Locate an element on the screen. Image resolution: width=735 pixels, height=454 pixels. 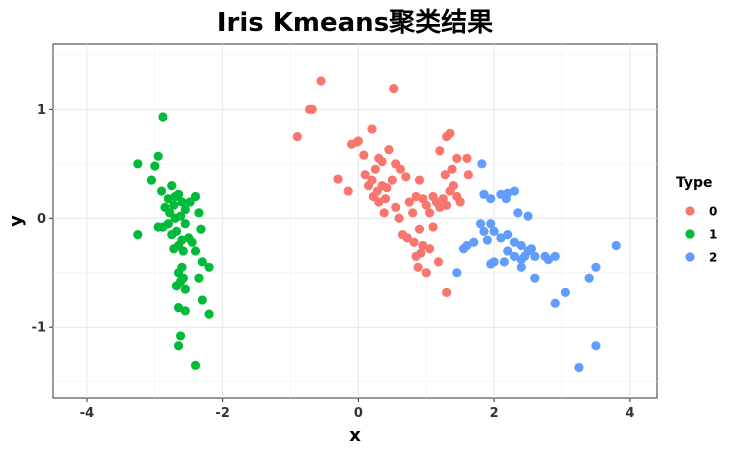
x-tick-label: 4 is located at coordinates (629, 413).